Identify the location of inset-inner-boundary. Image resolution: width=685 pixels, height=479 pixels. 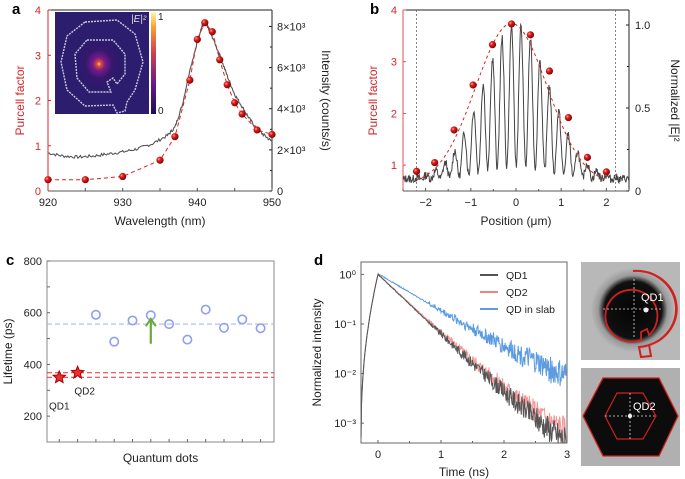
(100, 66).